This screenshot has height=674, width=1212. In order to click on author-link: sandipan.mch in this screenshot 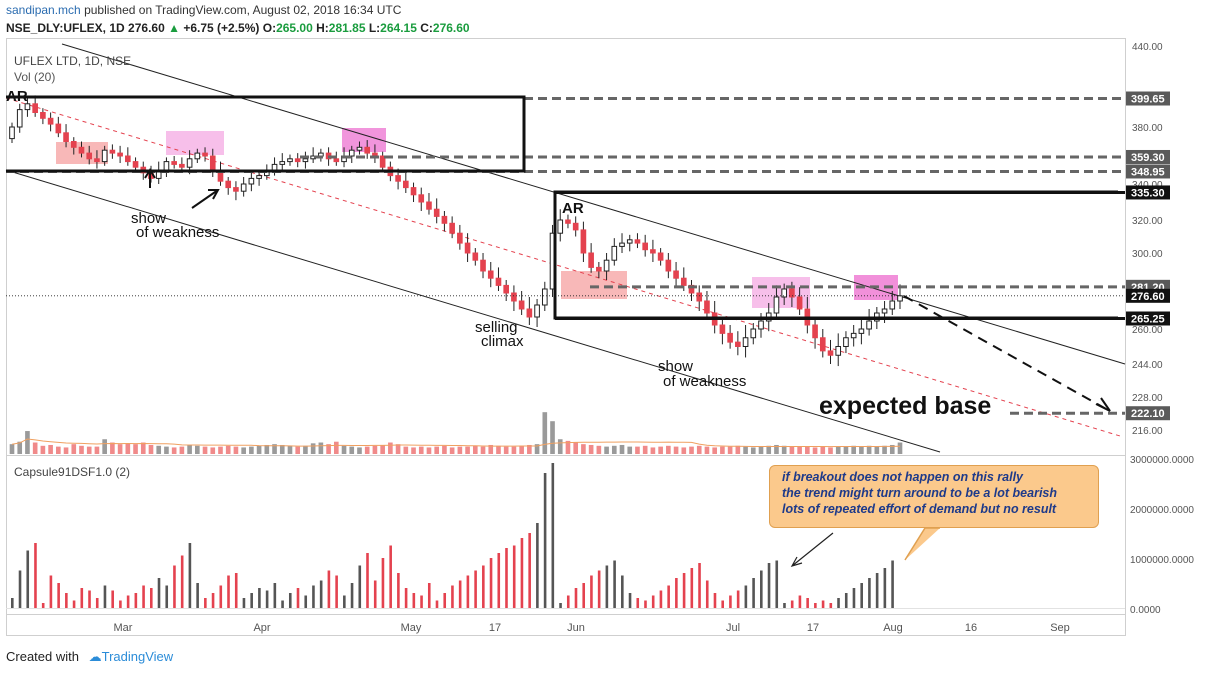, I will do `click(43, 10)`.